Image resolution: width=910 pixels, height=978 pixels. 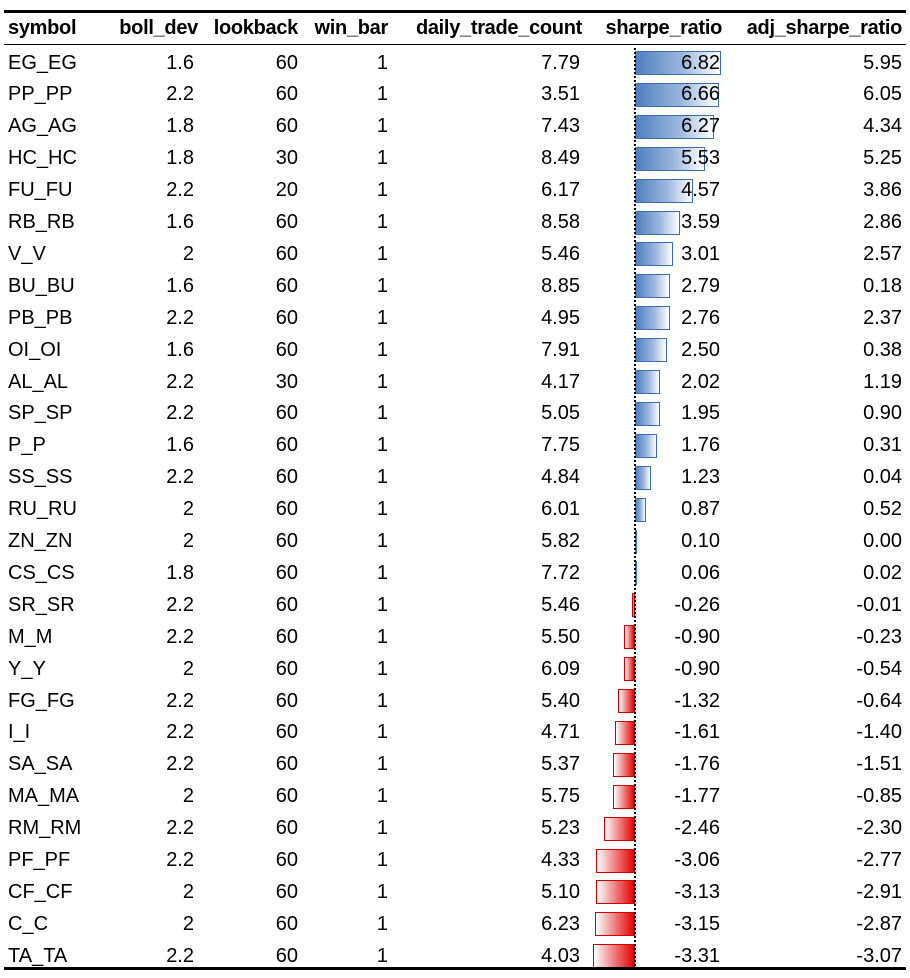 I want to click on cell-symbol: SS_SS, so click(x=40, y=477).